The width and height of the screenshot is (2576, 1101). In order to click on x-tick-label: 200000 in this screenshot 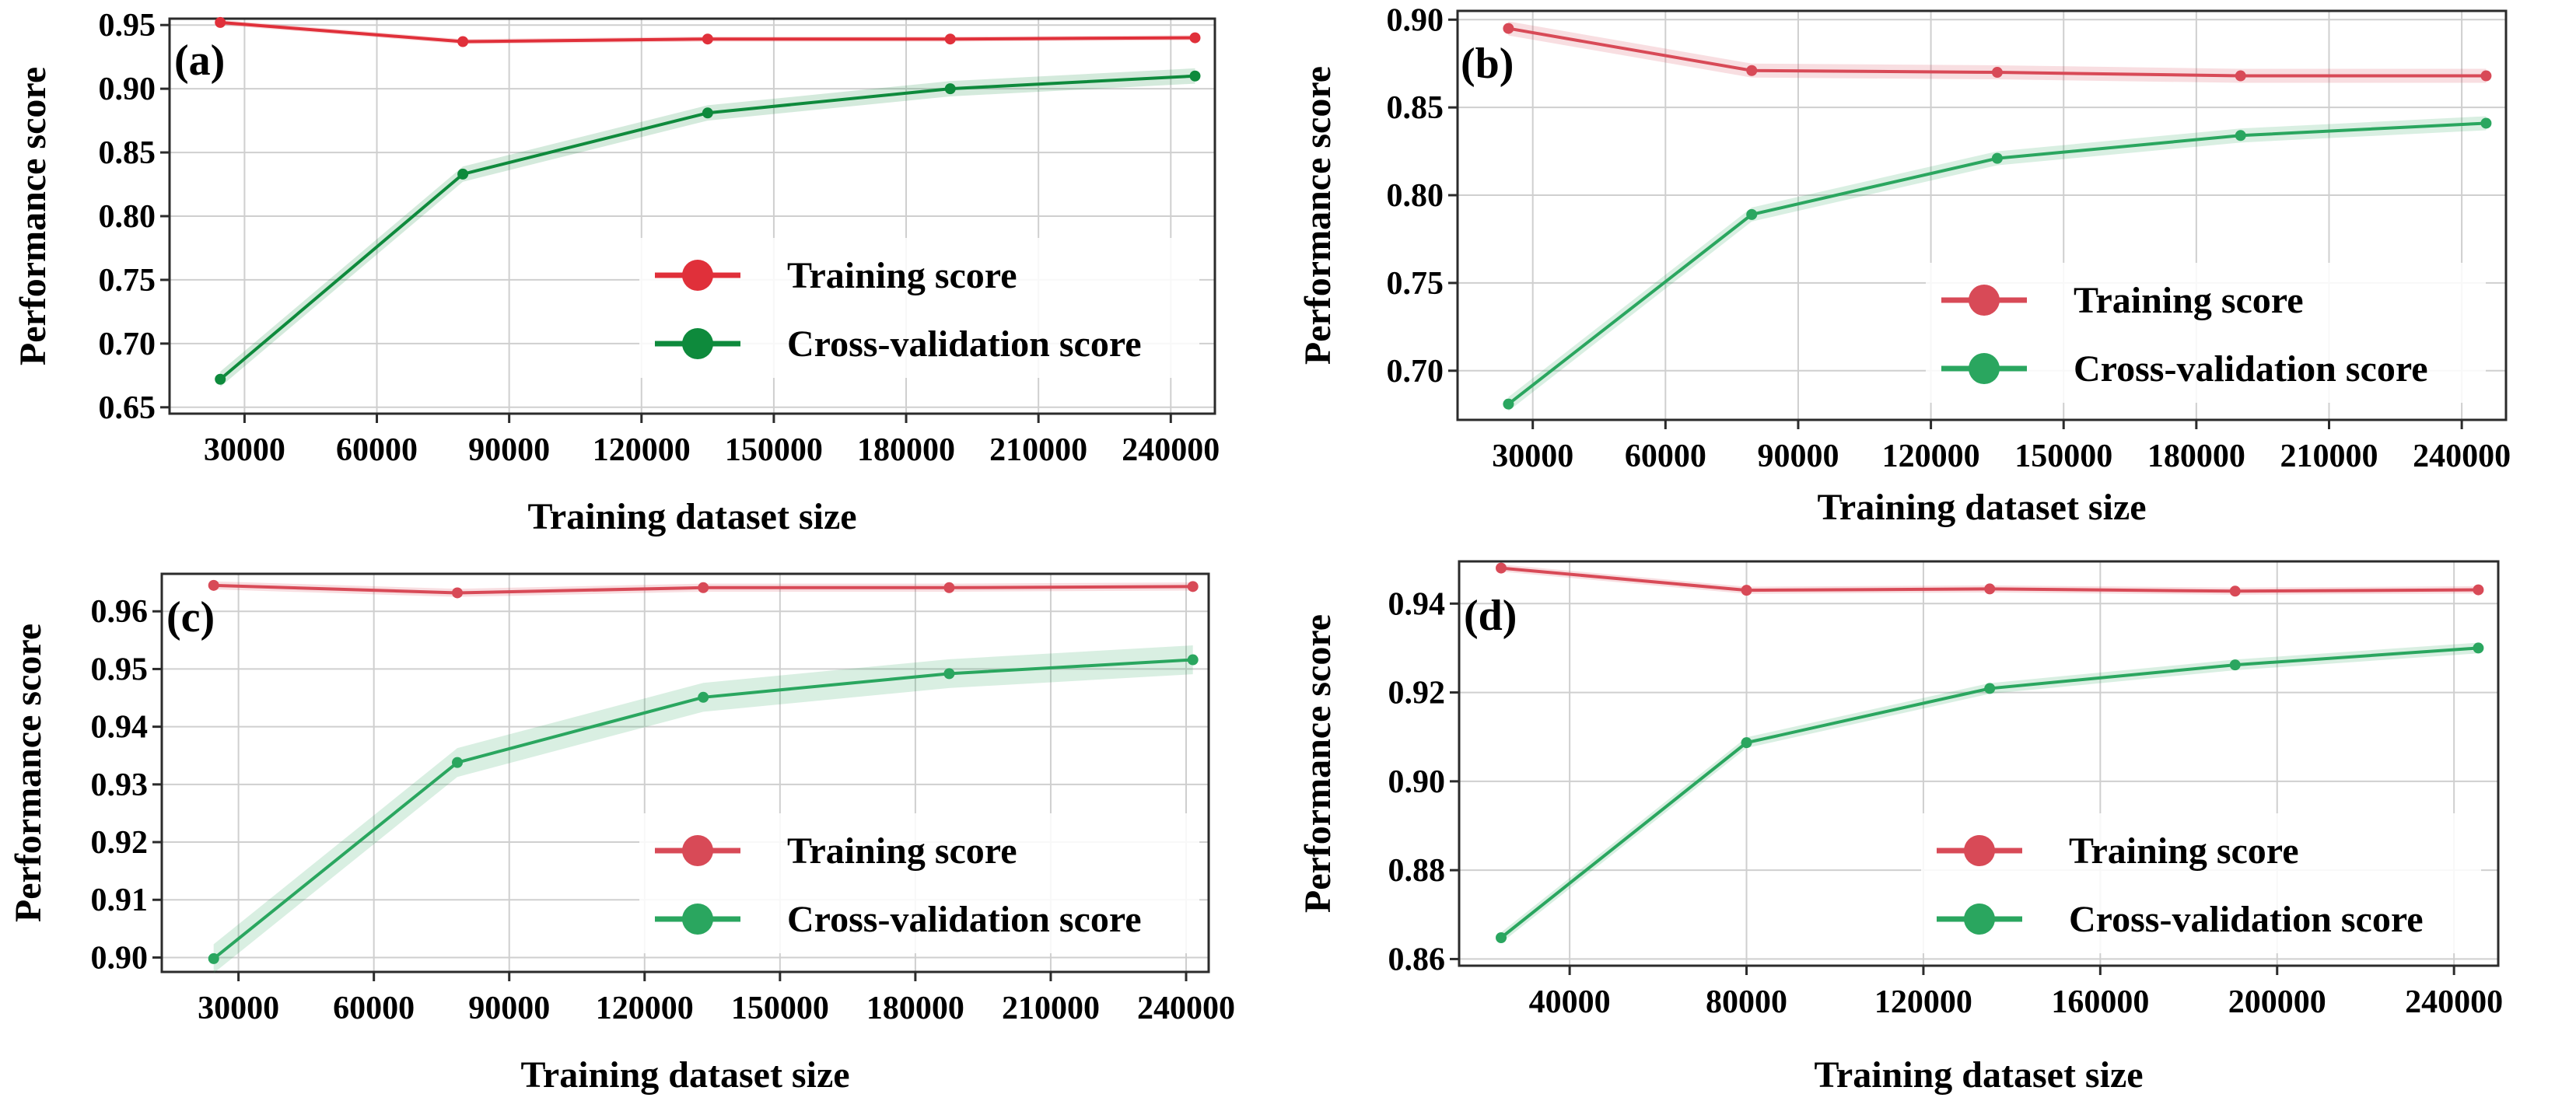, I will do `click(2277, 1002)`.